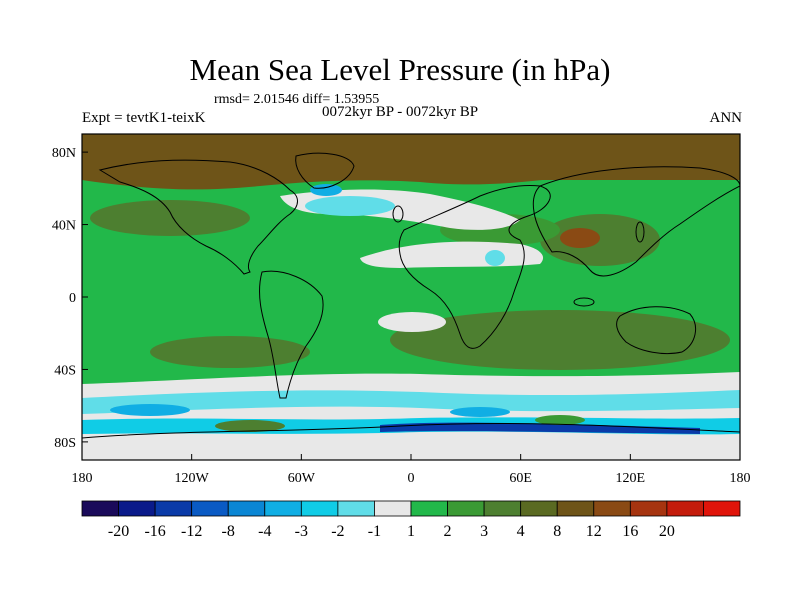 This screenshot has height=600, width=800. I want to click on x-tick-label: 120E, so click(631, 478).